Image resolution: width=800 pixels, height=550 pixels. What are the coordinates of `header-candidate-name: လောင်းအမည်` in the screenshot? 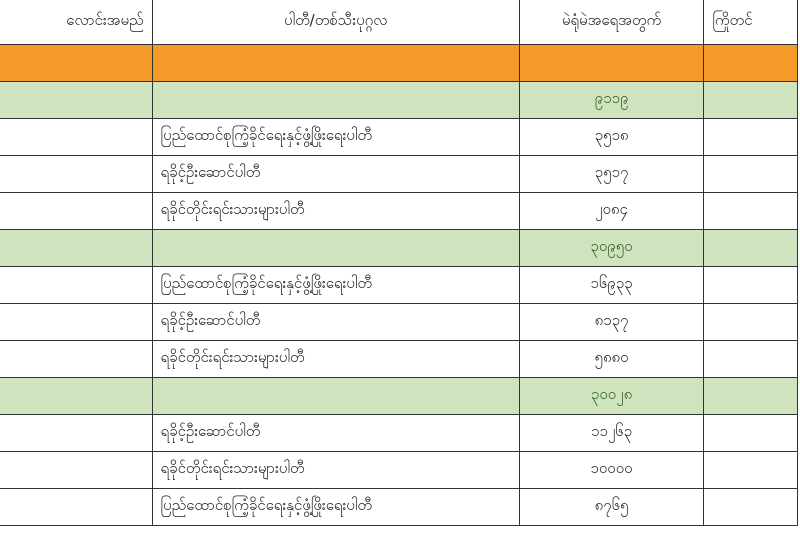 It's located at (76, 22).